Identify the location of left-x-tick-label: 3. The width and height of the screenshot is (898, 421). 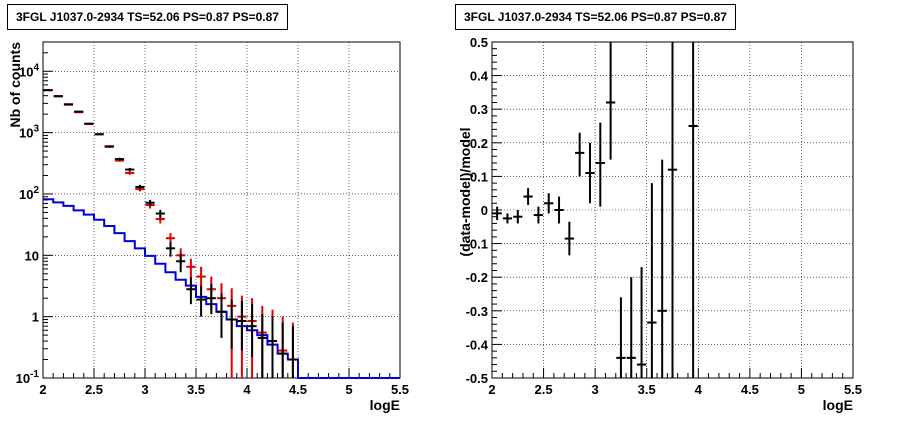
(144, 389).